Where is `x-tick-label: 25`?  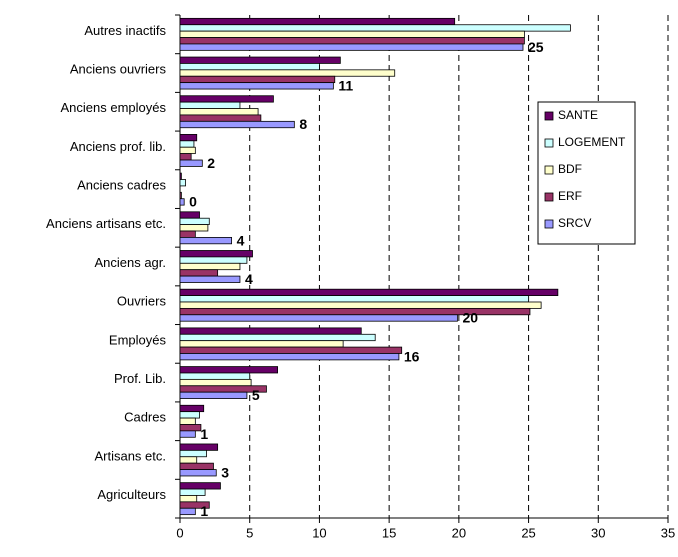
x-tick-label: 25 is located at coordinates (528, 532).